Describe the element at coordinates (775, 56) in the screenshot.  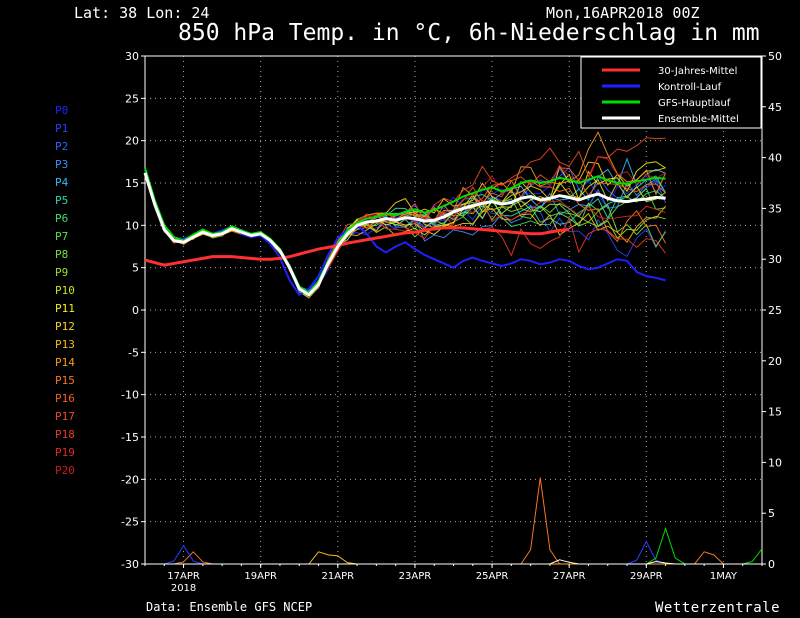
I see `y-tick-label-right: 50` at that location.